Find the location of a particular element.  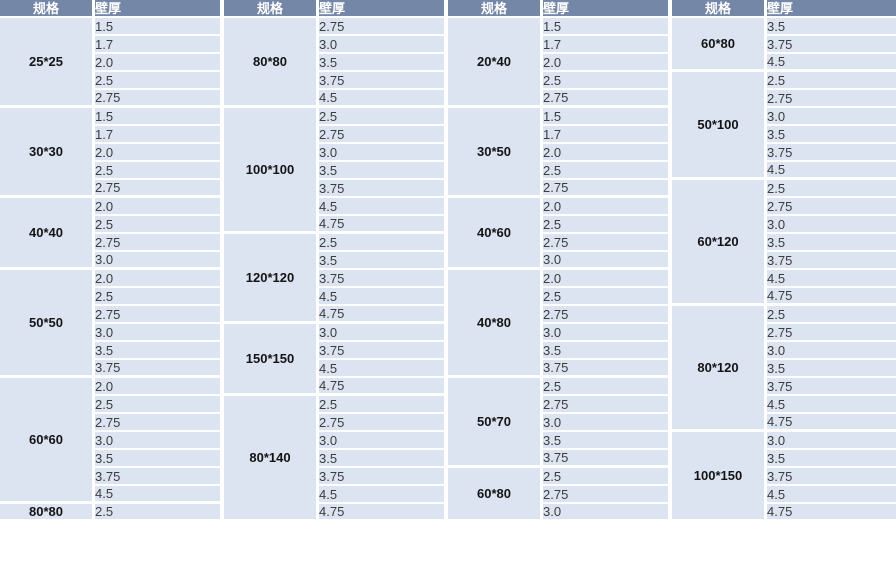

spec-cell: 50*100 is located at coordinates (719, 126).